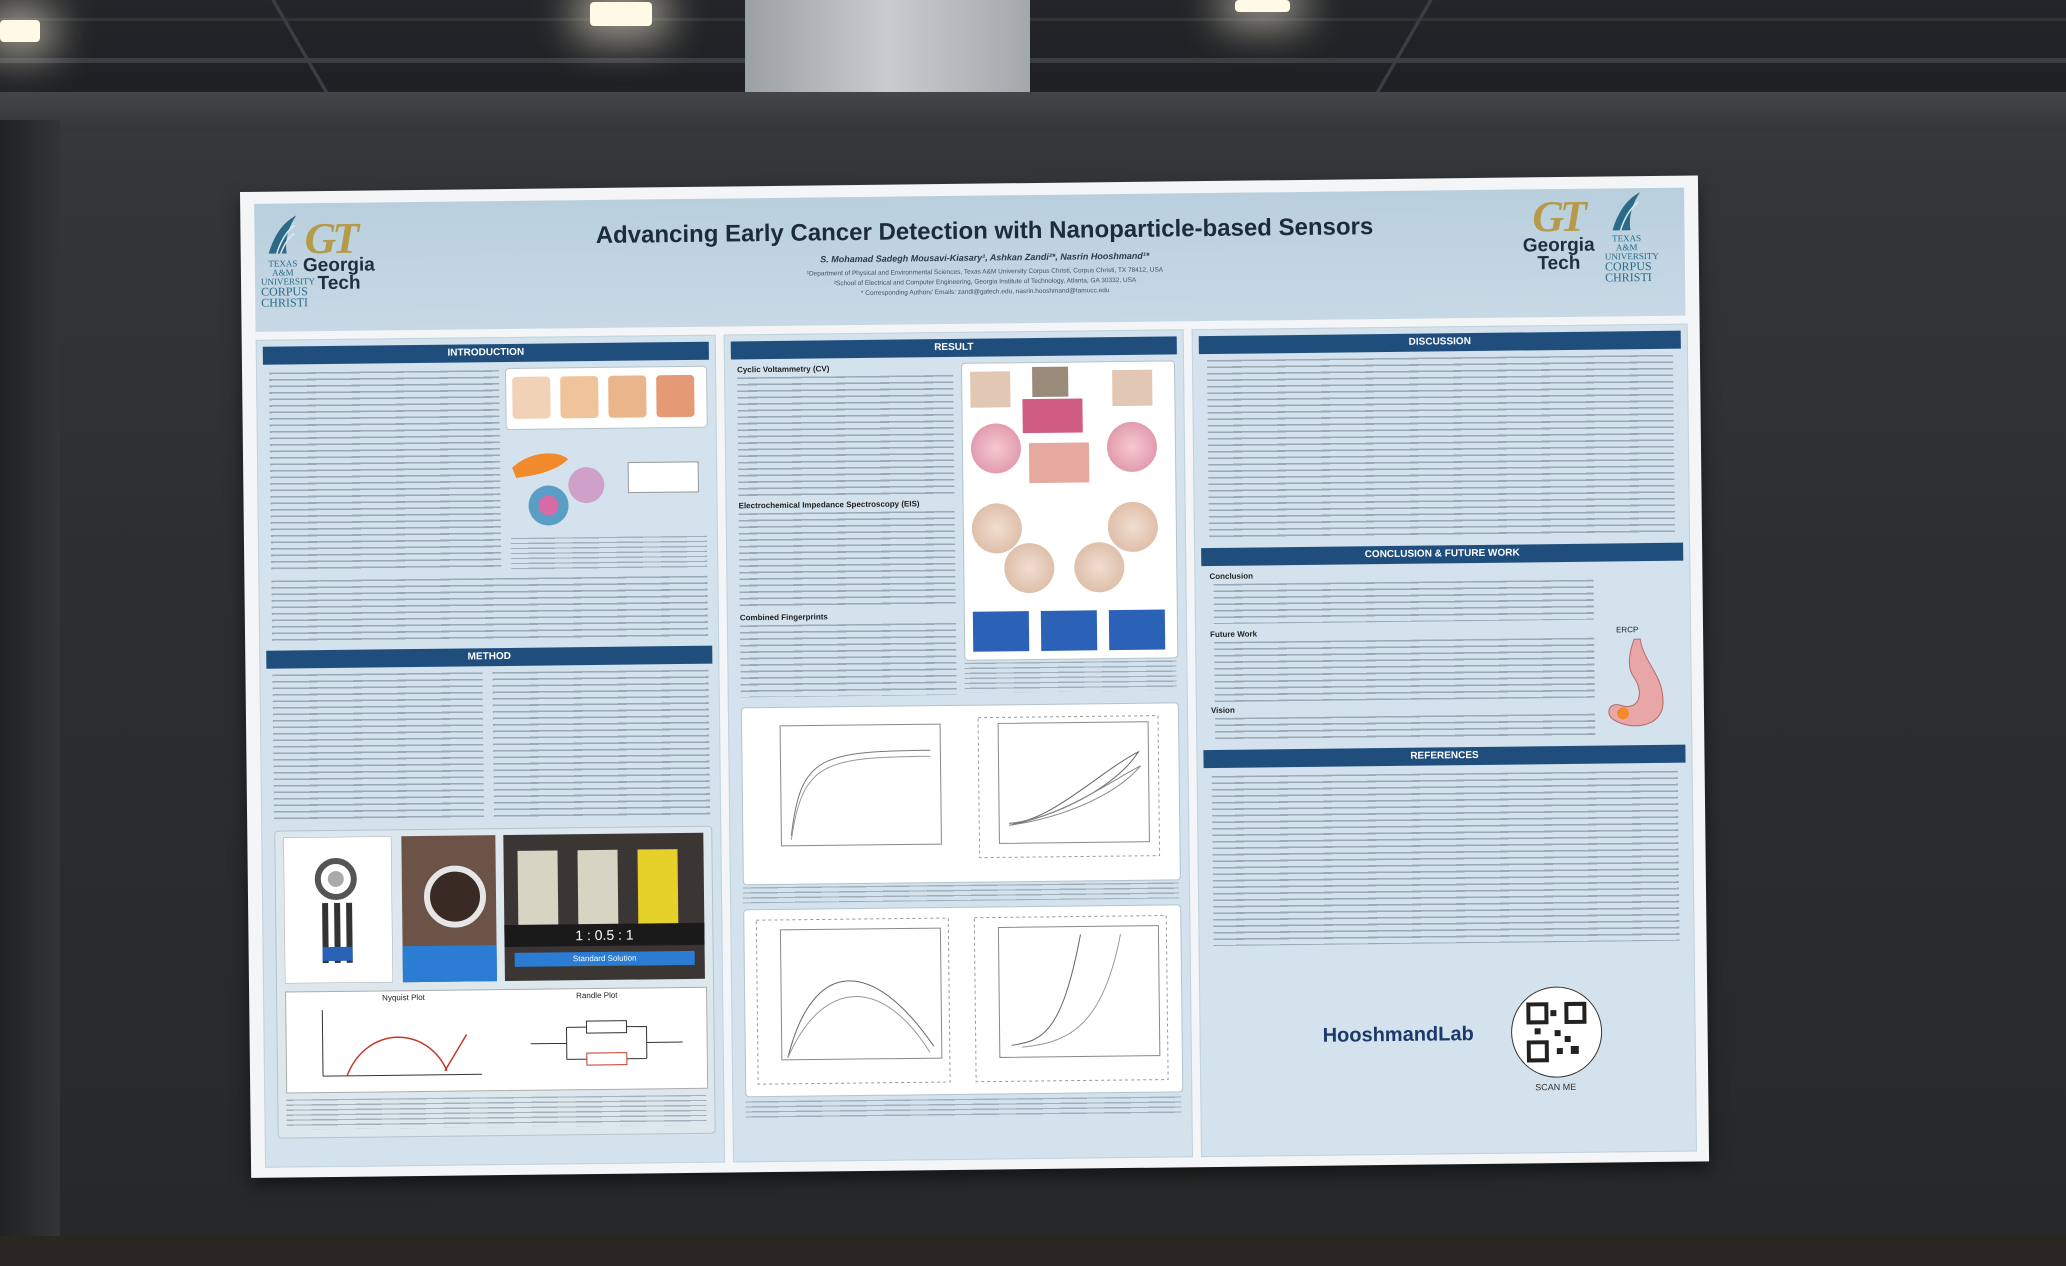  What do you see at coordinates (1445, 858) in the screenshot?
I see `references-text` at bounding box center [1445, 858].